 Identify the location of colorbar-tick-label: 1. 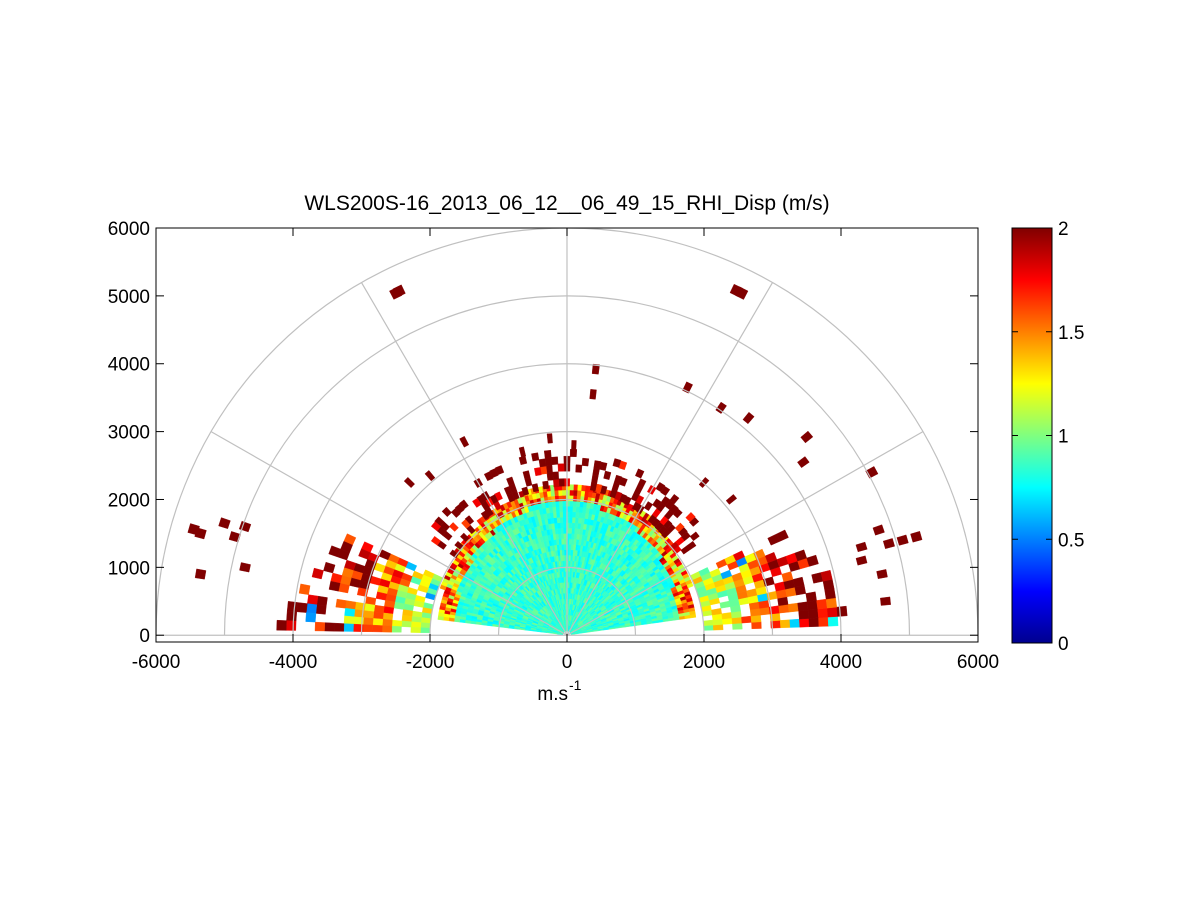
(1063, 437).